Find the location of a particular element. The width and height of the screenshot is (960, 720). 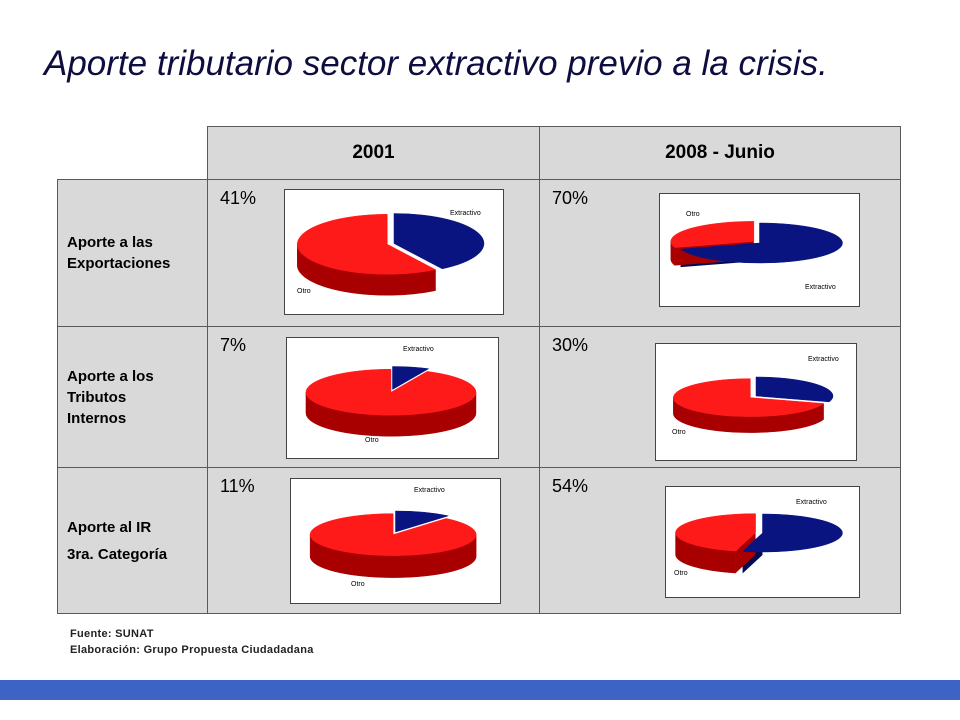

pie-chart-tributos-2001: Extractivo Otro is located at coordinates (391, 395).